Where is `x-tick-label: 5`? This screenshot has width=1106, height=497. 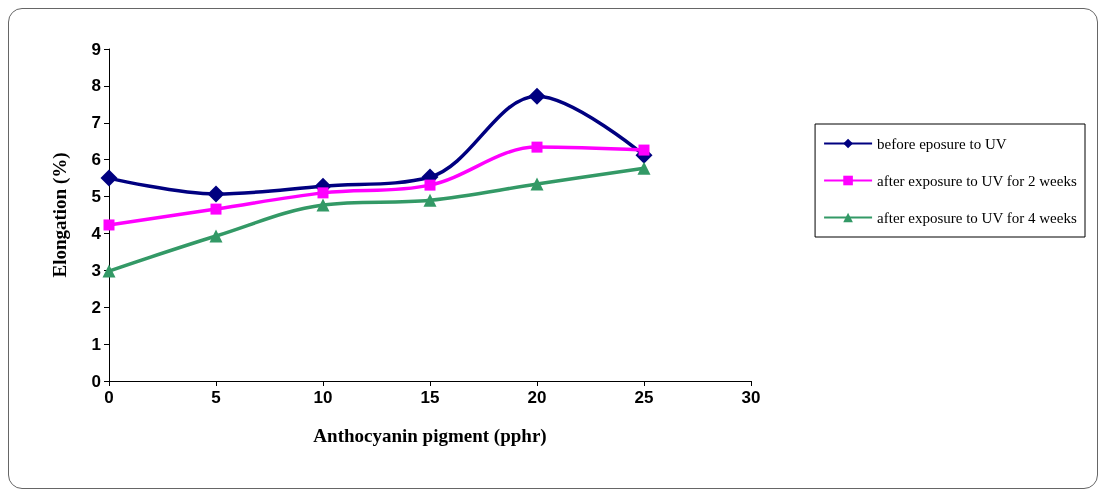
x-tick-label: 5 is located at coordinates (216, 397).